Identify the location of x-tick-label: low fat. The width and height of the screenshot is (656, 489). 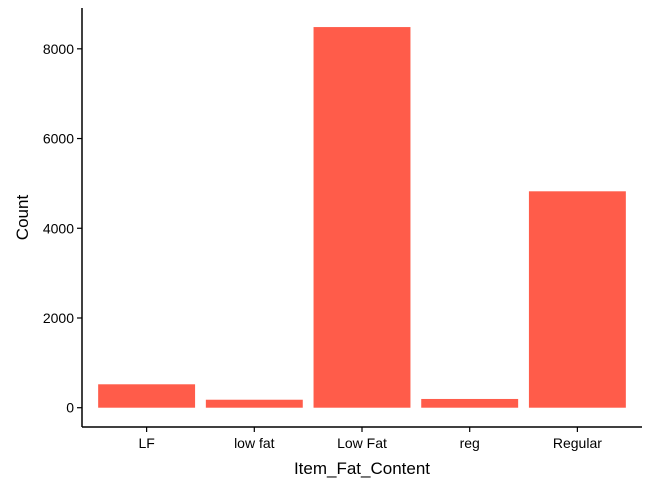
(254, 443).